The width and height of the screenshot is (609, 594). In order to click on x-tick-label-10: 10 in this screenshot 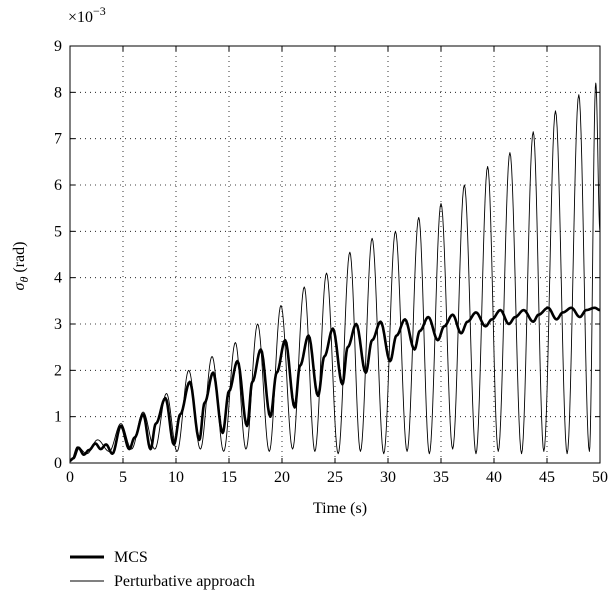, I will do `click(176, 477)`.